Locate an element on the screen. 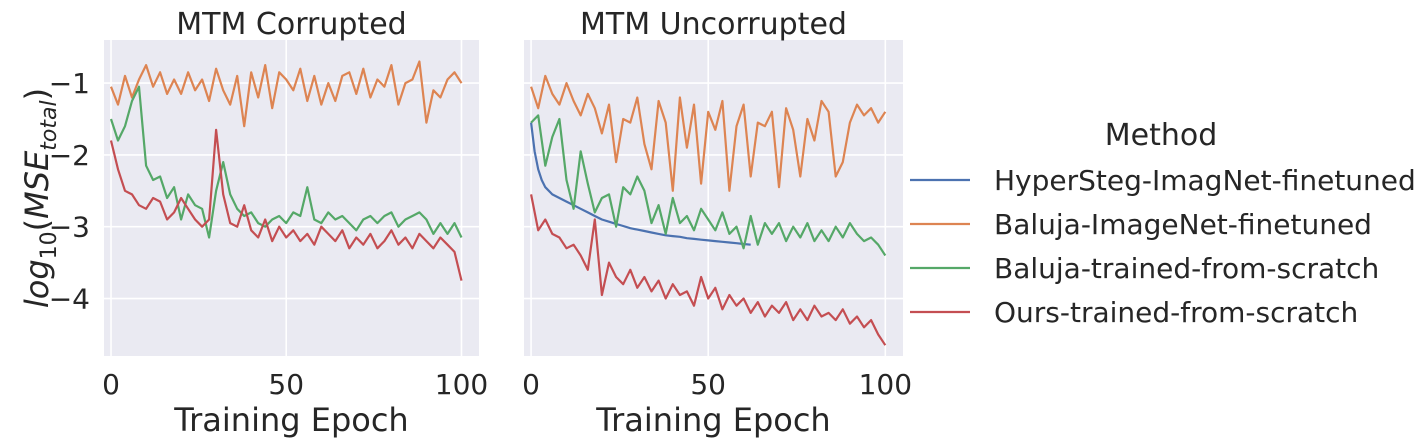 Image resolution: width=1428 pixels, height=447 pixels. tick-labels: 0 50 100 is located at coordinates (717, 384).